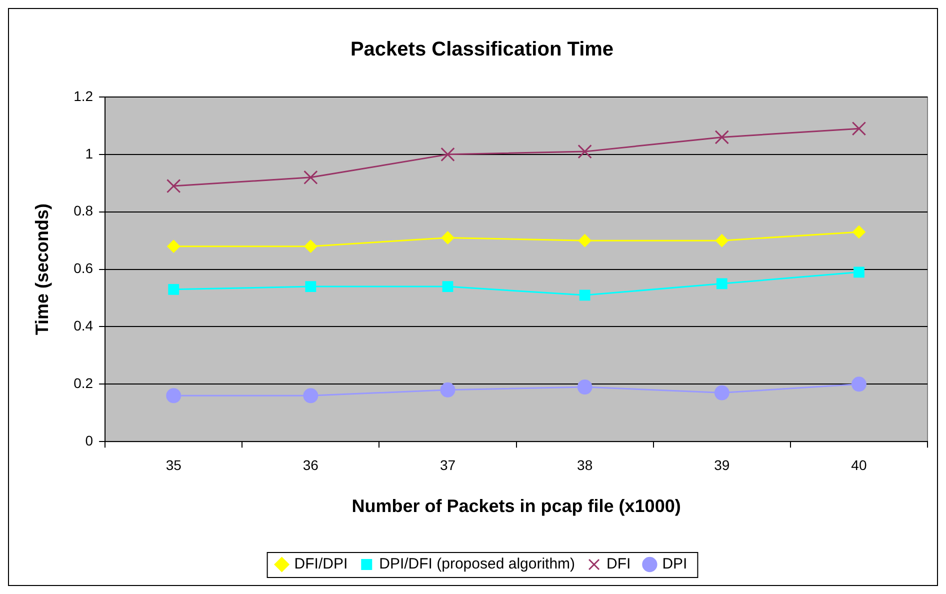 The image size is (946, 594). Describe the element at coordinates (859, 464) in the screenshot. I see `x-tick-label: 40` at that location.